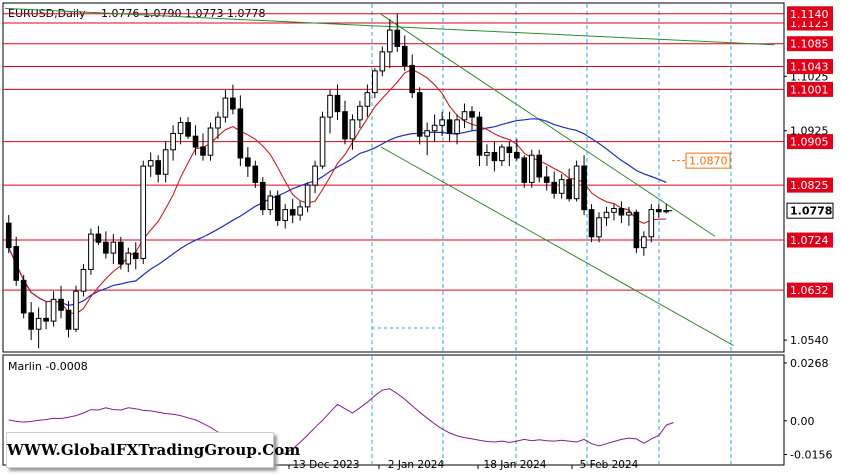 This screenshot has height=475, width=841. I want to click on indicator-tick-label: 0.00, so click(802, 421).